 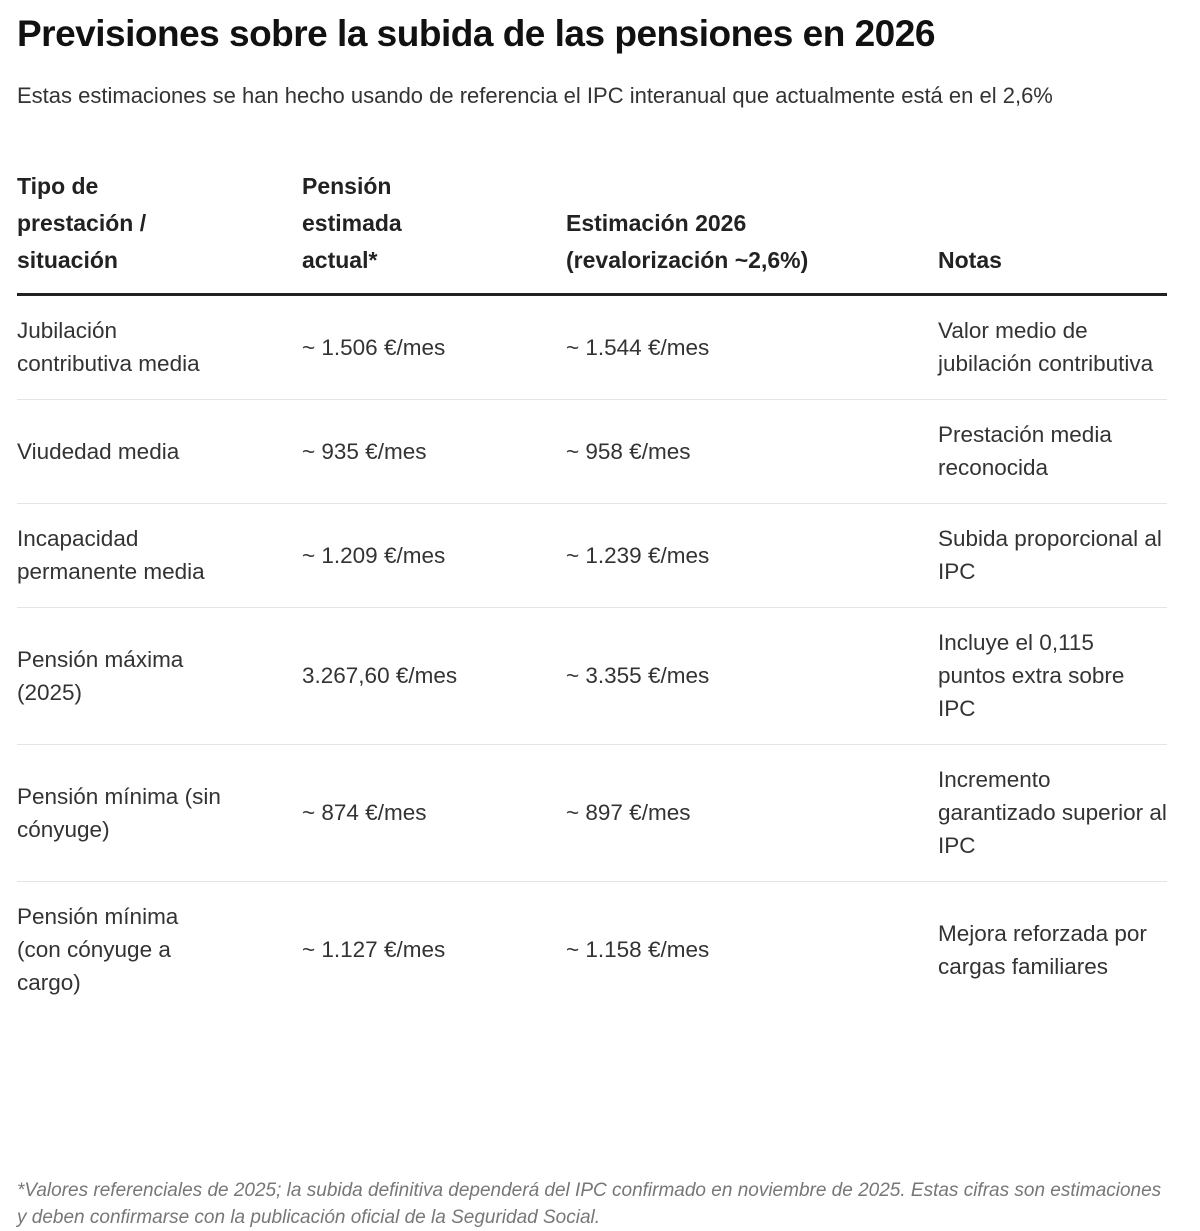 What do you see at coordinates (638, 675) in the screenshot?
I see `cell-text: ~ 3.355 €/mes` at bounding box center [638, 675].